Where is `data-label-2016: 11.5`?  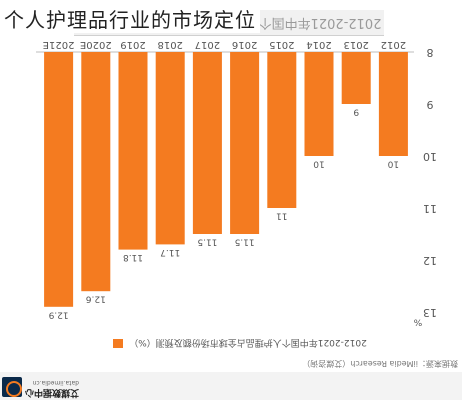
data-label-2016: 11.5 is located at coordinates (245, 242).